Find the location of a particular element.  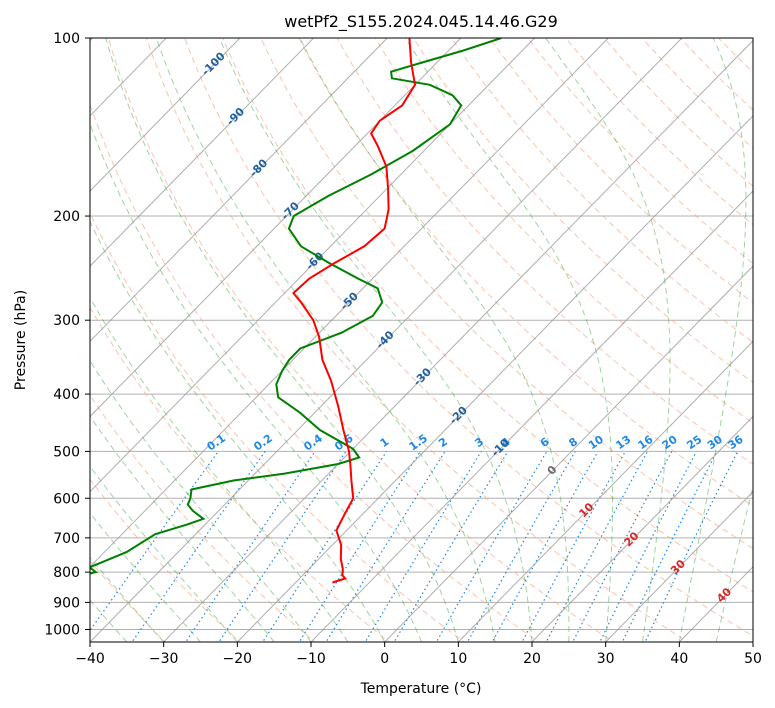

y-axis: 100 200 300 400 500 600 700 800 900 1000 is located at coordinates (67, 334).